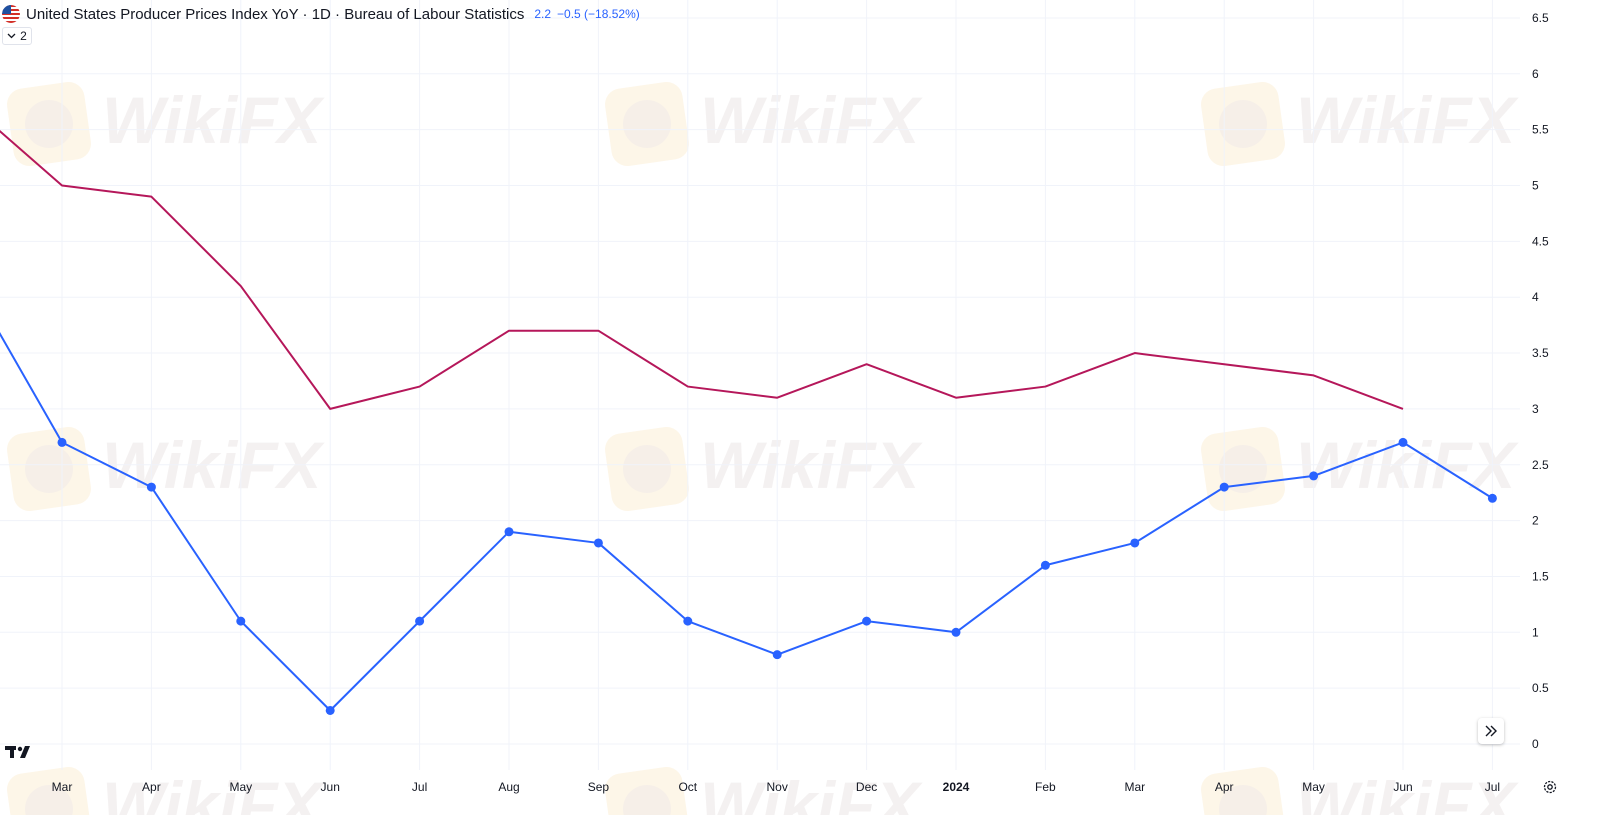 The image size is (1601, 815). Describe the element at coordinates (956, 787) in the screenshot. I see `x-tick-label: 2024` at that location.